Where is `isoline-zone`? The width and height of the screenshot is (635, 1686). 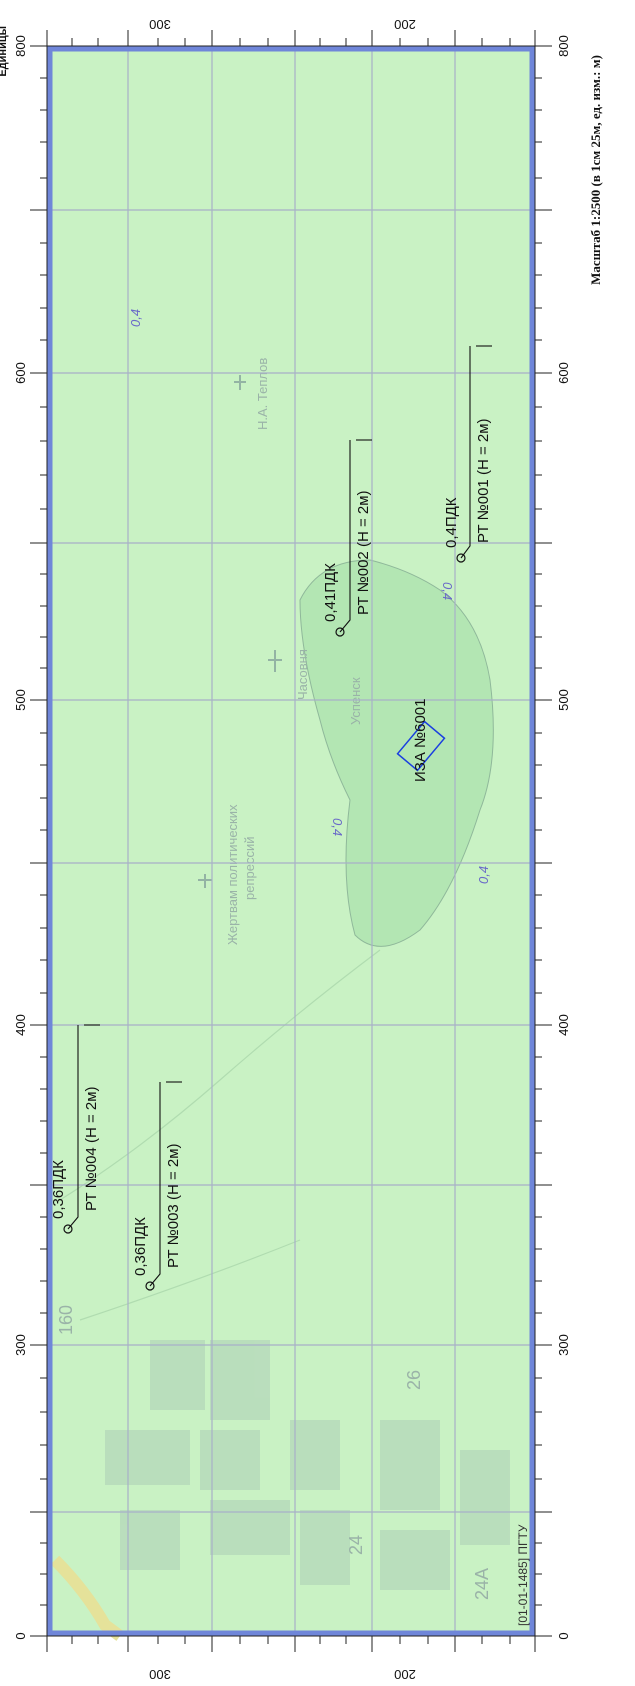 isoline-zone is located at coordinates (397, 753).